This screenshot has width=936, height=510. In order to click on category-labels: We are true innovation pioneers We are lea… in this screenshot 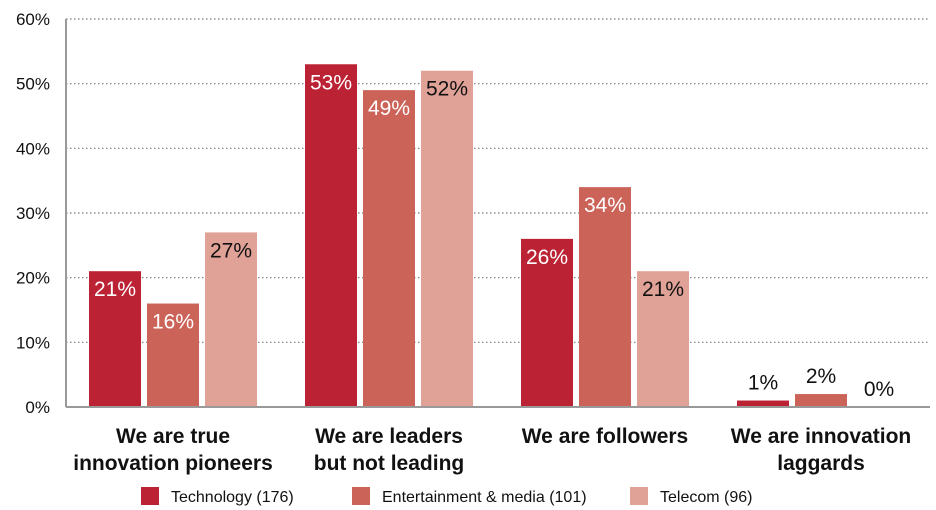, I will do `click(492, 450)`.